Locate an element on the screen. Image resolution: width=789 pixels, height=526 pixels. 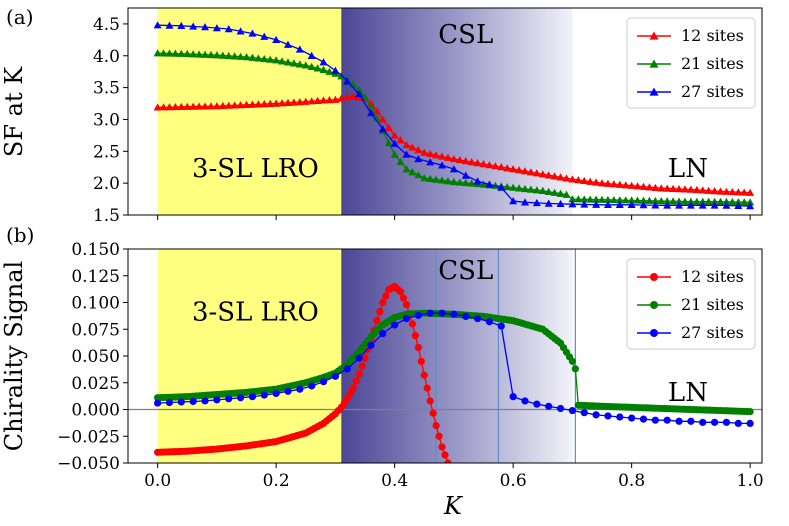
y-tick-label-2: 2.5 is located at coordinates (106, 152).